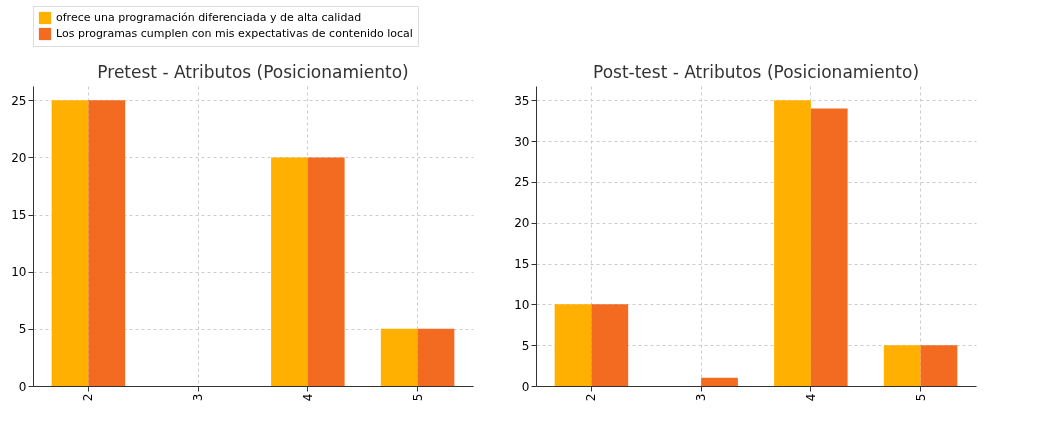 The height and width of the screenshot is (439, 1059). What do you see at coordinates (522, 141) in the screenshot?
I see `y-tick-label: 30` at bounding box center [522, 141].